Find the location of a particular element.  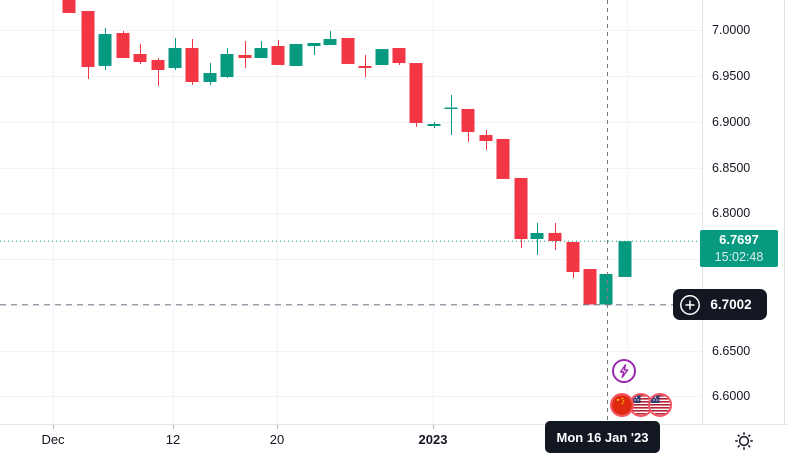

price-axis-label: 6.6500 is located at coordinates (731, 350).